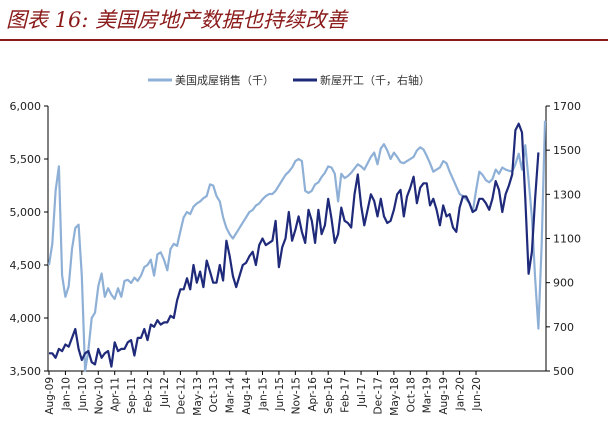 The width and height of the screenshot is (608, 433). Describe the element at coordinates (395, 396) in the screenshot. I see `x-tick-label: May-18` at that location.